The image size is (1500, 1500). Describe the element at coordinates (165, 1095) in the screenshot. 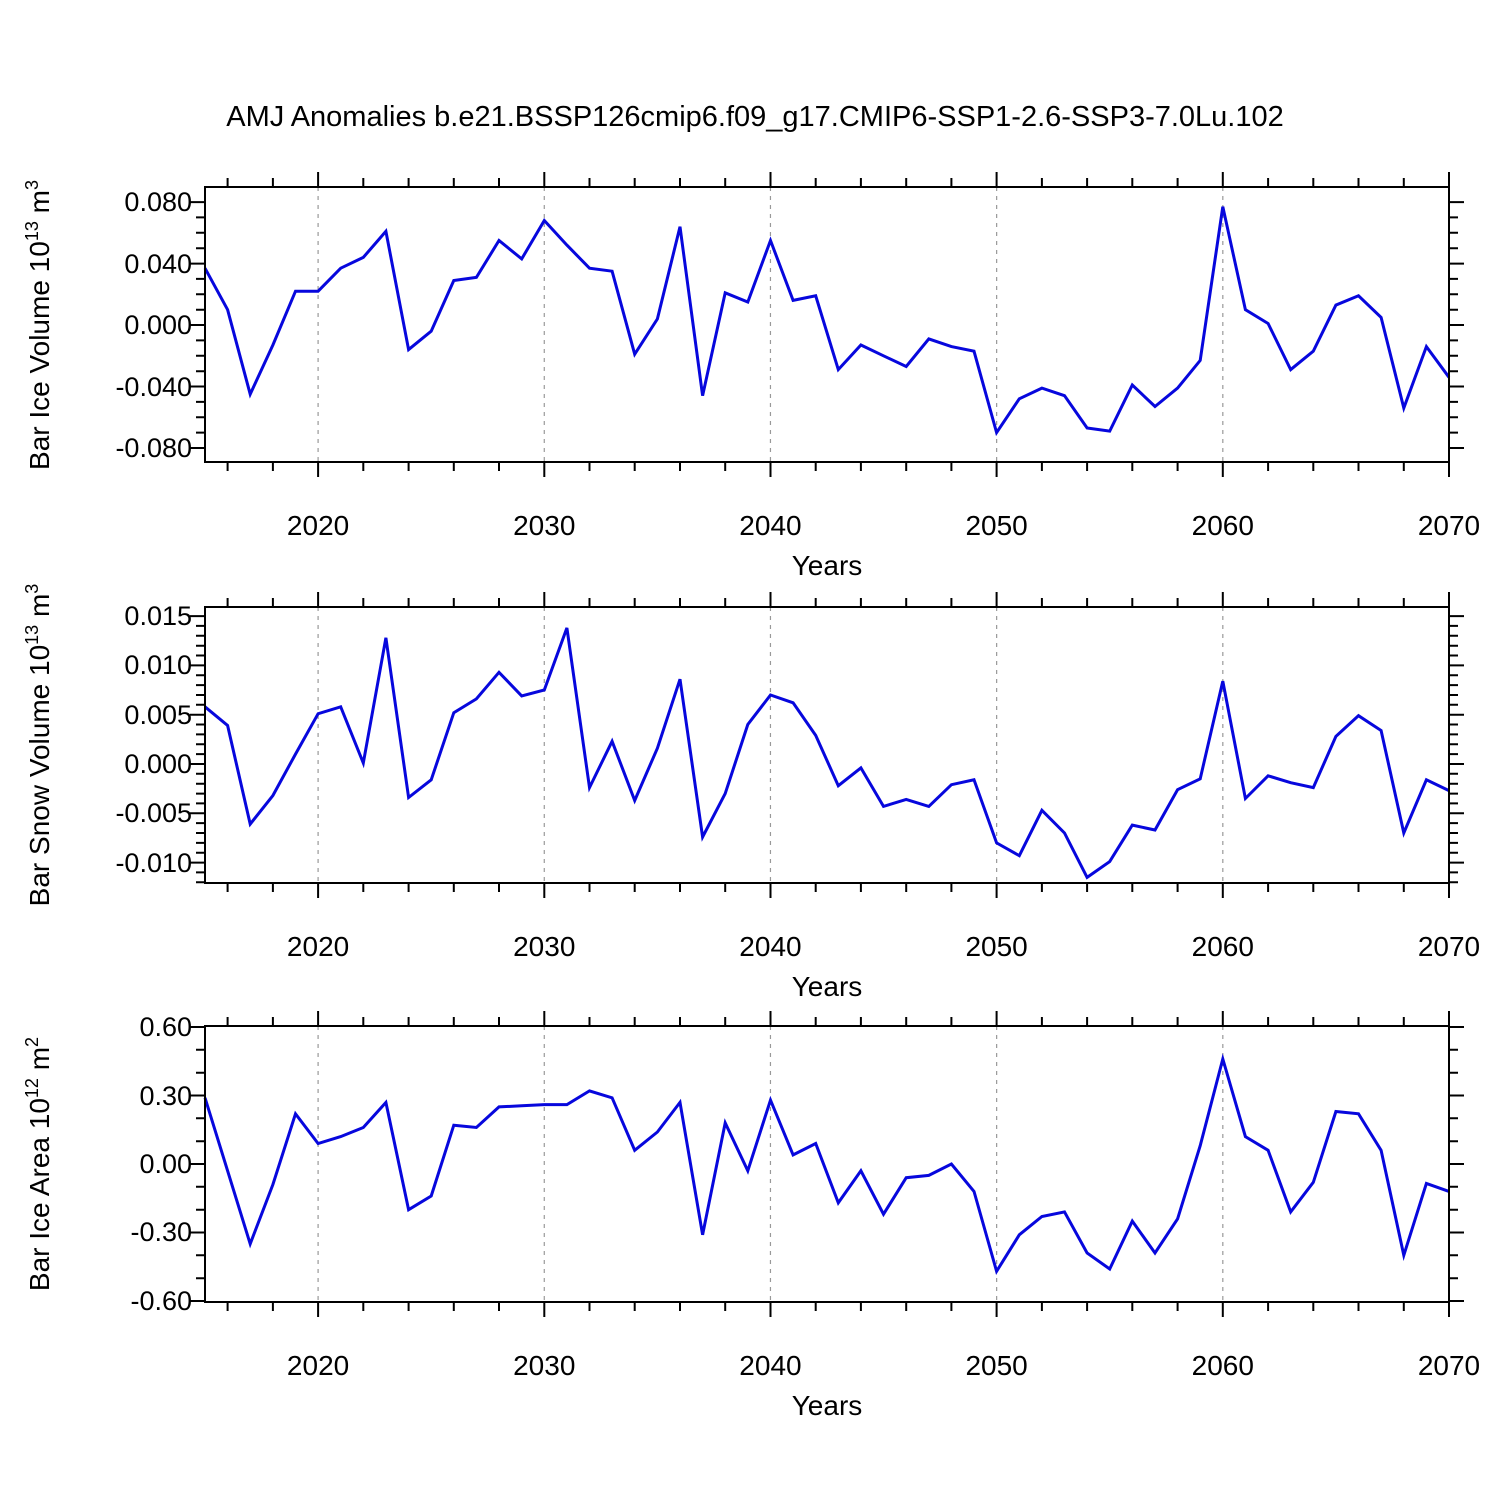

I see `y-tick-label: 0.30` at that location.